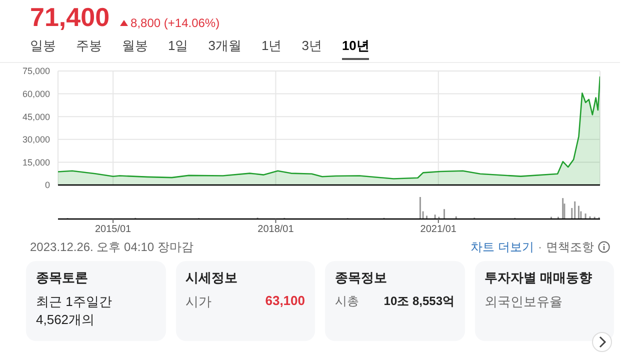 This screenshot has height=360, width=640. Describe the element at coordinates (419, 301) in the screenshot. I see `text: 10조 8,553억` at that location.